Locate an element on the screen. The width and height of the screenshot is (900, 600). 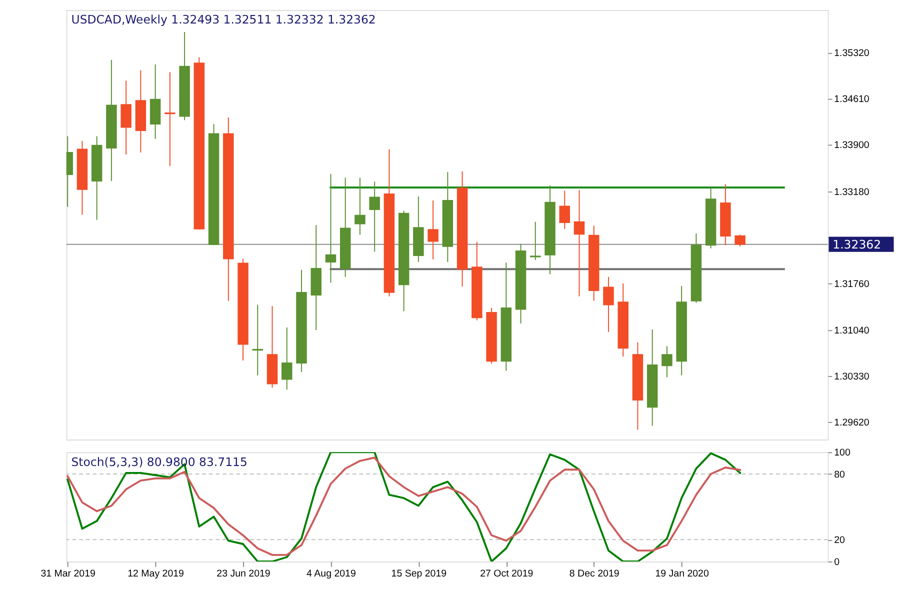
x-tick-label: 15 Sep 2019 is located at coordinates (419, 574).